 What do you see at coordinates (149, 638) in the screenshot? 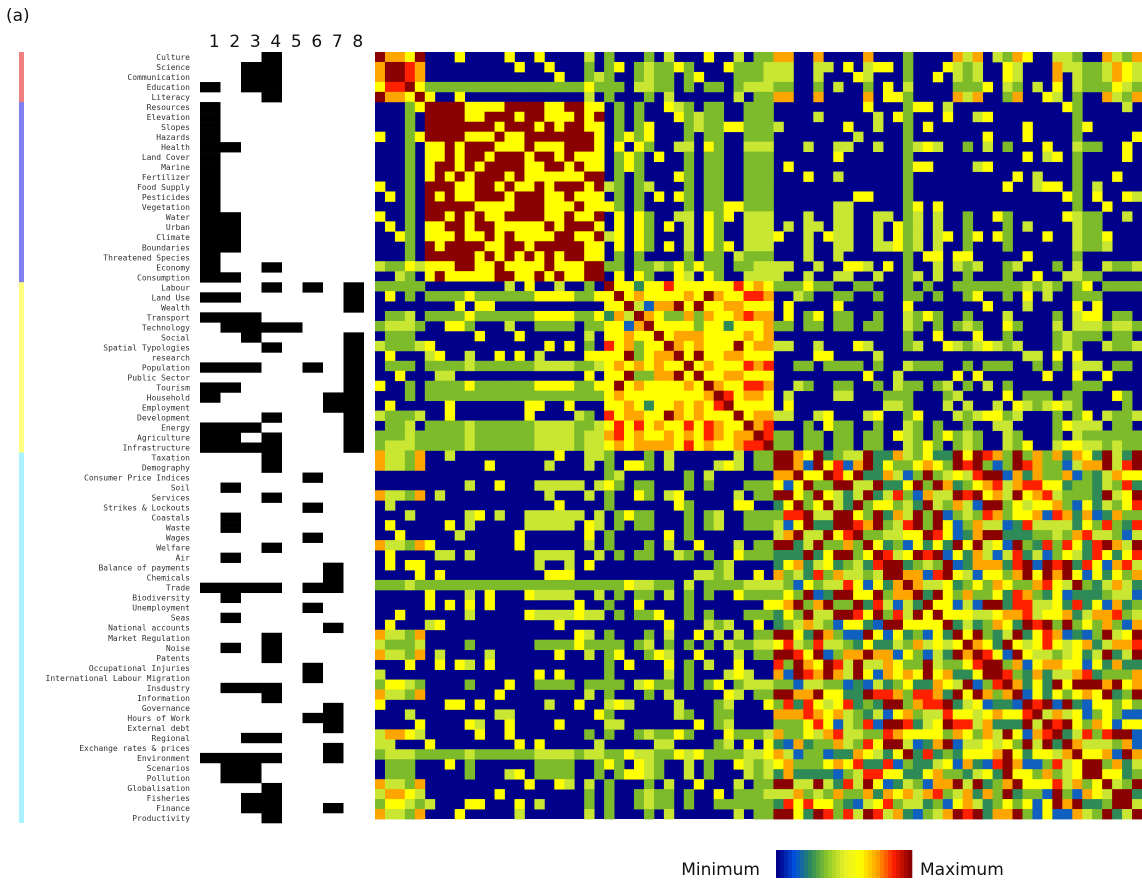
I see `row-label: Market Regulation` at bounding box center [149, 638].